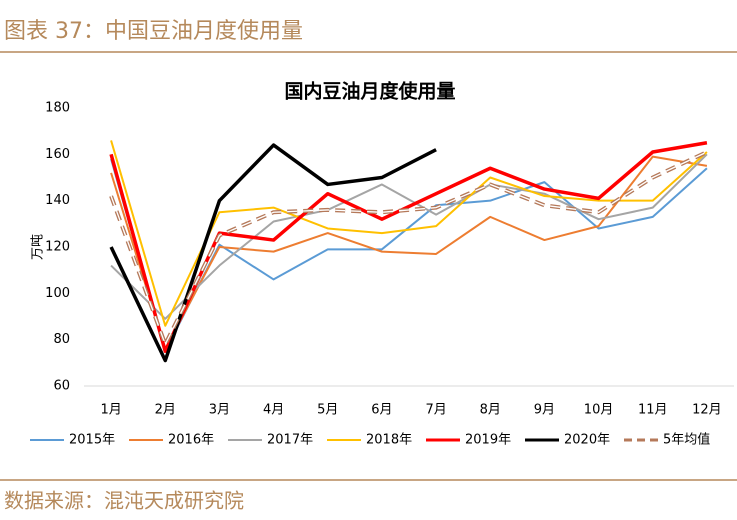 This screenshot has height=520, width=737. Describe the element at coordinates (369, 91) in the screenshot. I see `chart-title: 国内豆油月度使用量` at that location.